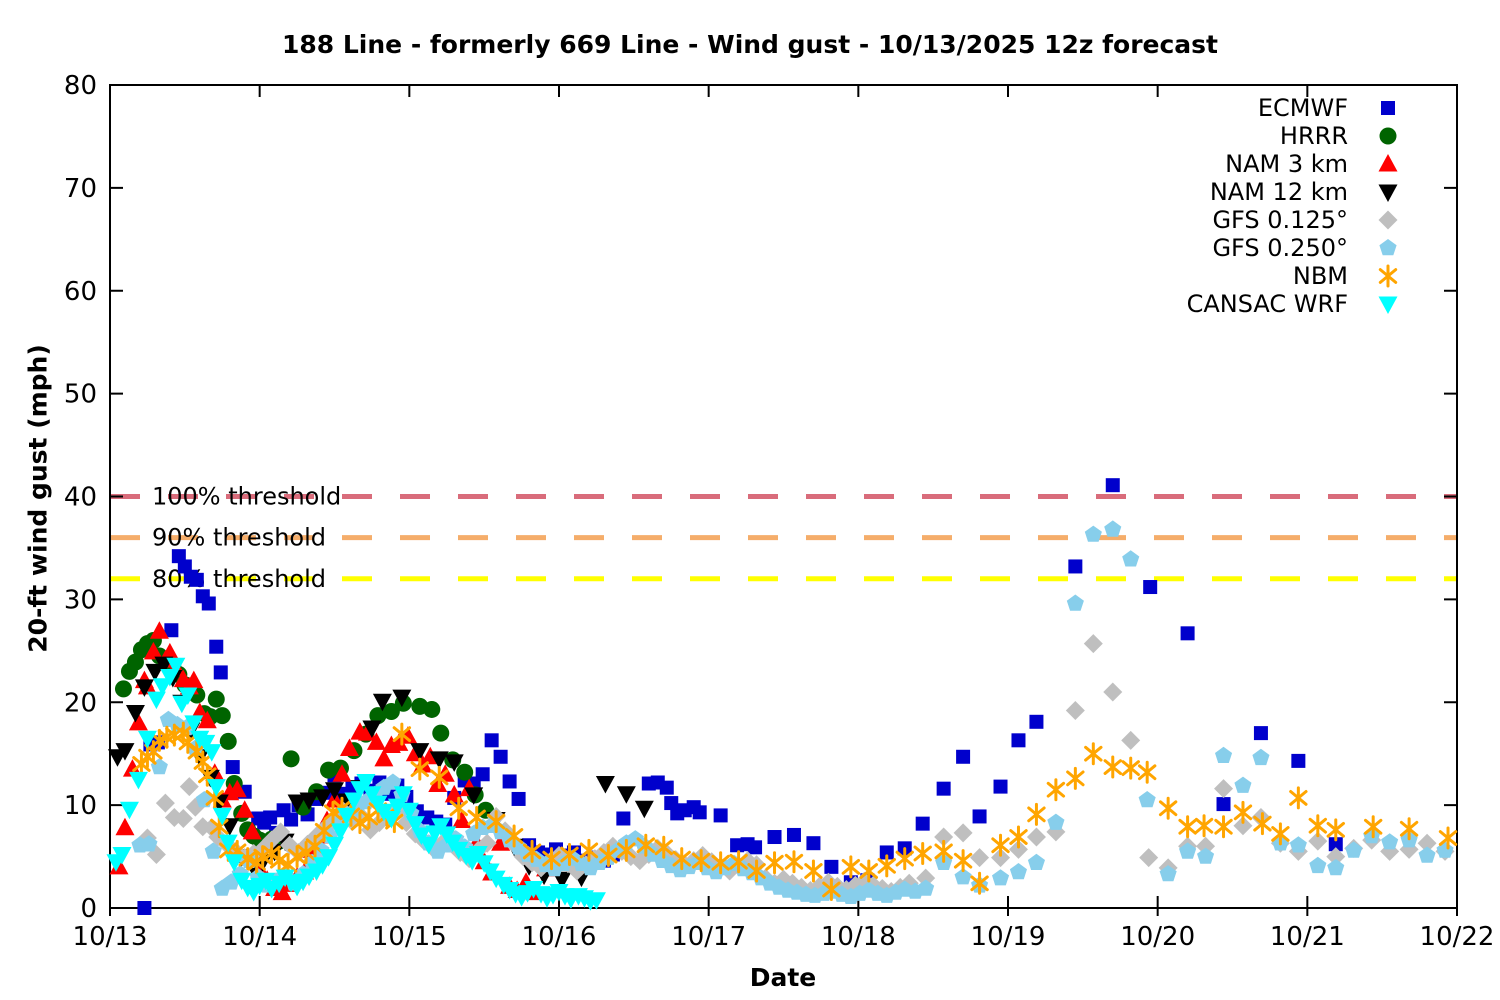 This screenshot has height=1000, width=1500. Describe the element at coordinates (1388, 193) in the screenshot. I see `legend-marker-nam-12-km-icon` at that location.